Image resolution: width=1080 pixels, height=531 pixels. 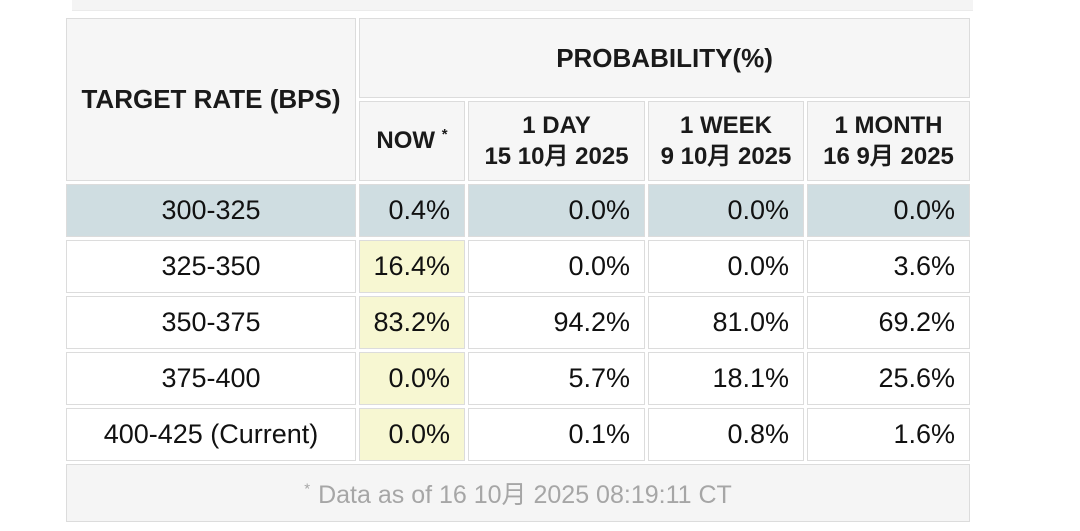 I want to click on table-row-375-400: 375-400 0.0% 5.7% 18.1% 25.6%, so click(x=518, y=378).